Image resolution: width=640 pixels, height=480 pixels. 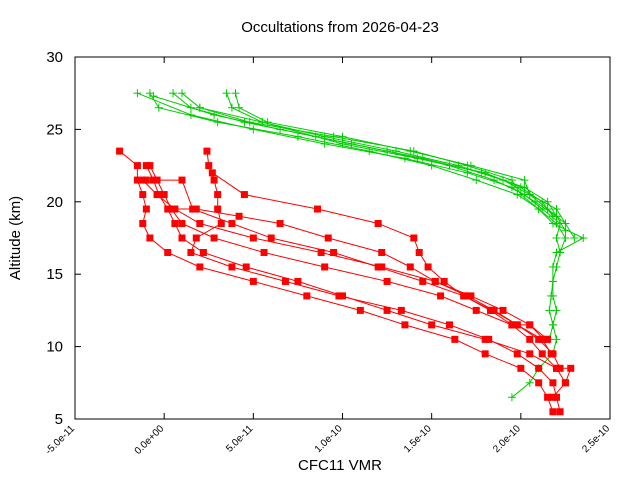 What do you see at coordinates (376, 162) in the screenshot?
I see `series-line` at bounding box center [376, 162].